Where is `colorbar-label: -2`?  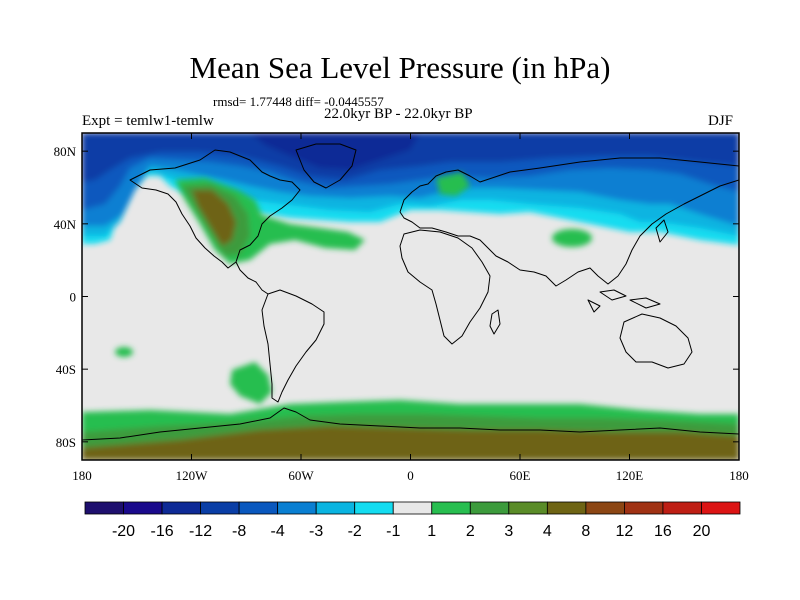
colorbar-label: -2 is located at coordinates (355, 531).